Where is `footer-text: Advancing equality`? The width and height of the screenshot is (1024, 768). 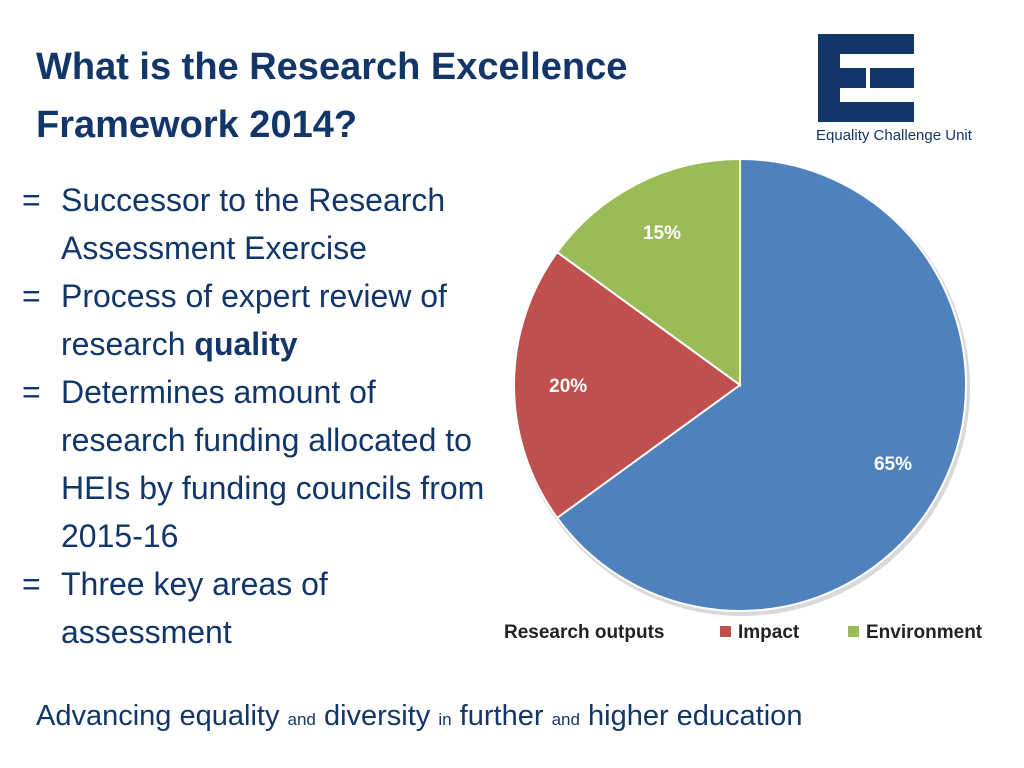
footer-text: Advancing equality is located at coordinates (158, 716).